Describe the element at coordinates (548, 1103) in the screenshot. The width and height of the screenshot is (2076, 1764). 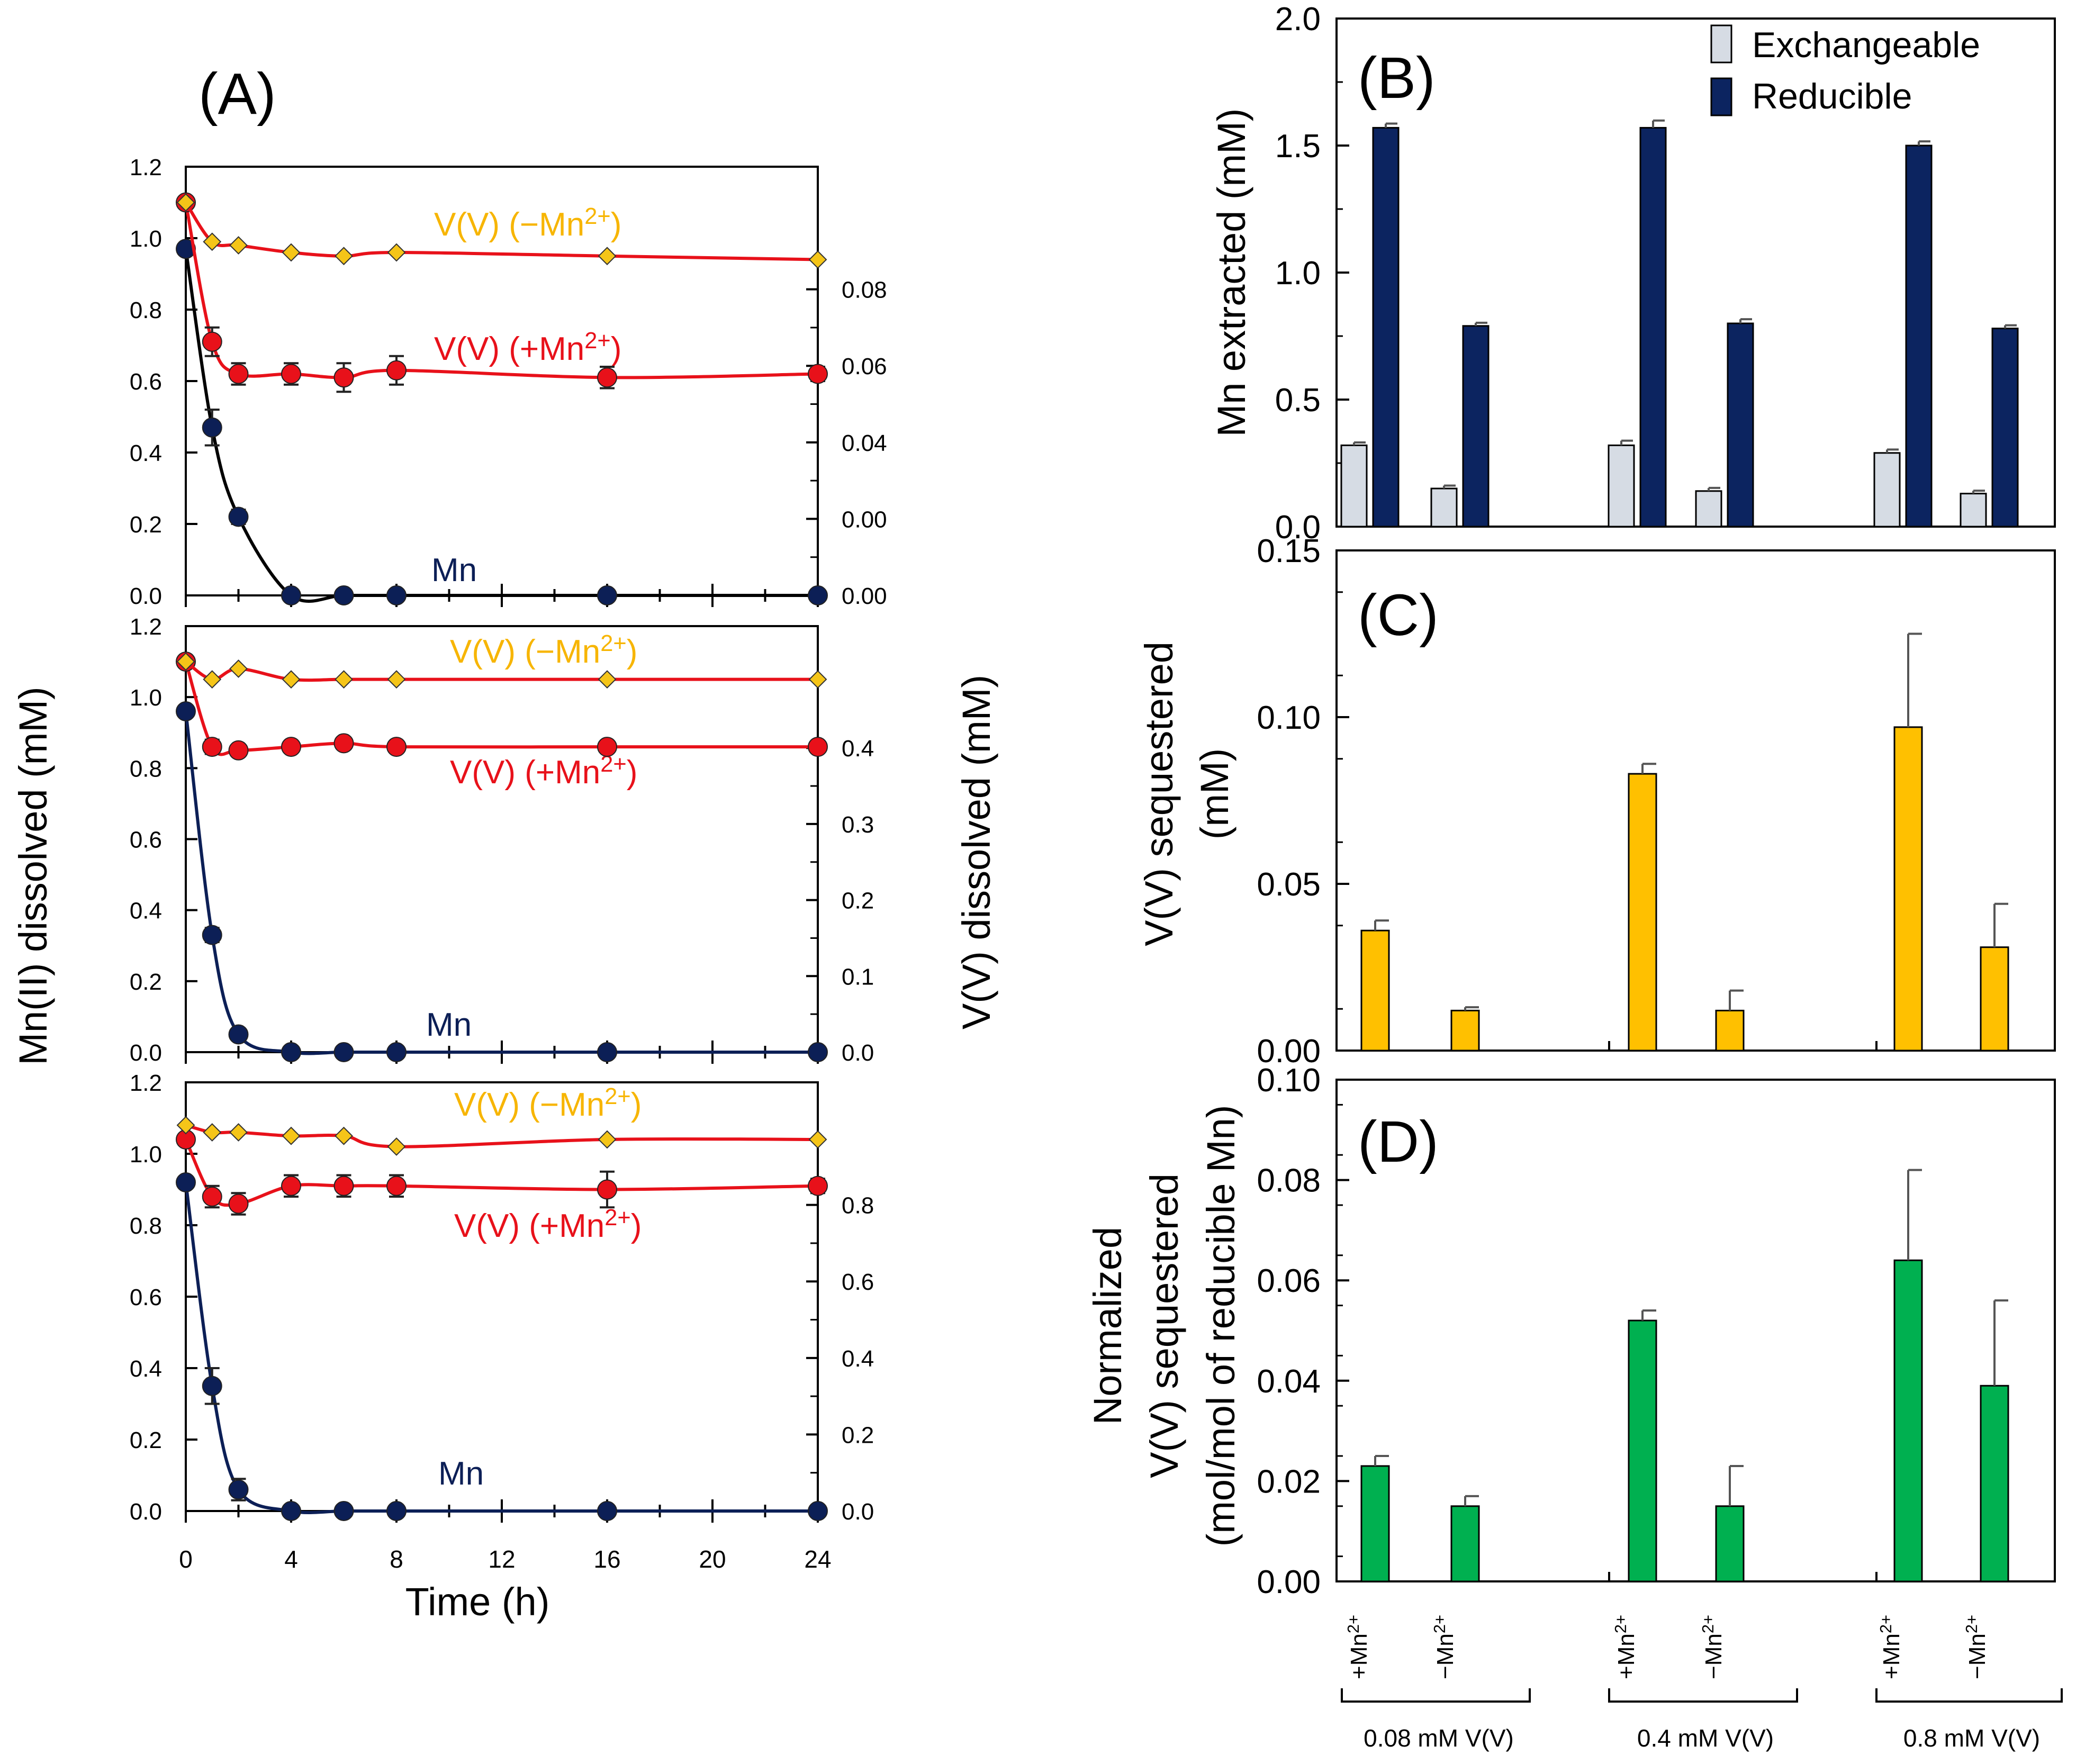
I see `label-v-minus-bot: V(V) (−Mn2+)` at that location.